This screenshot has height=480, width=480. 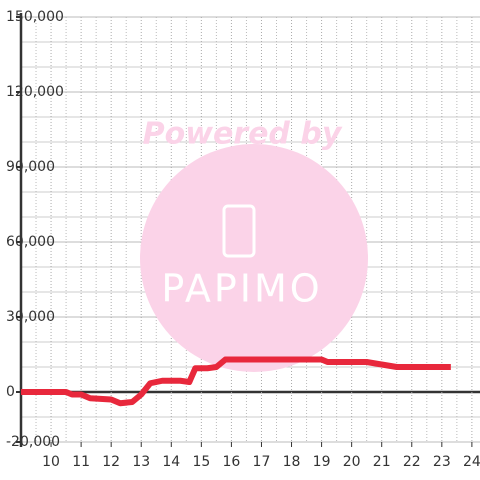 I want to click on y-tick-label: 90,000, so click(x=30, y=167).